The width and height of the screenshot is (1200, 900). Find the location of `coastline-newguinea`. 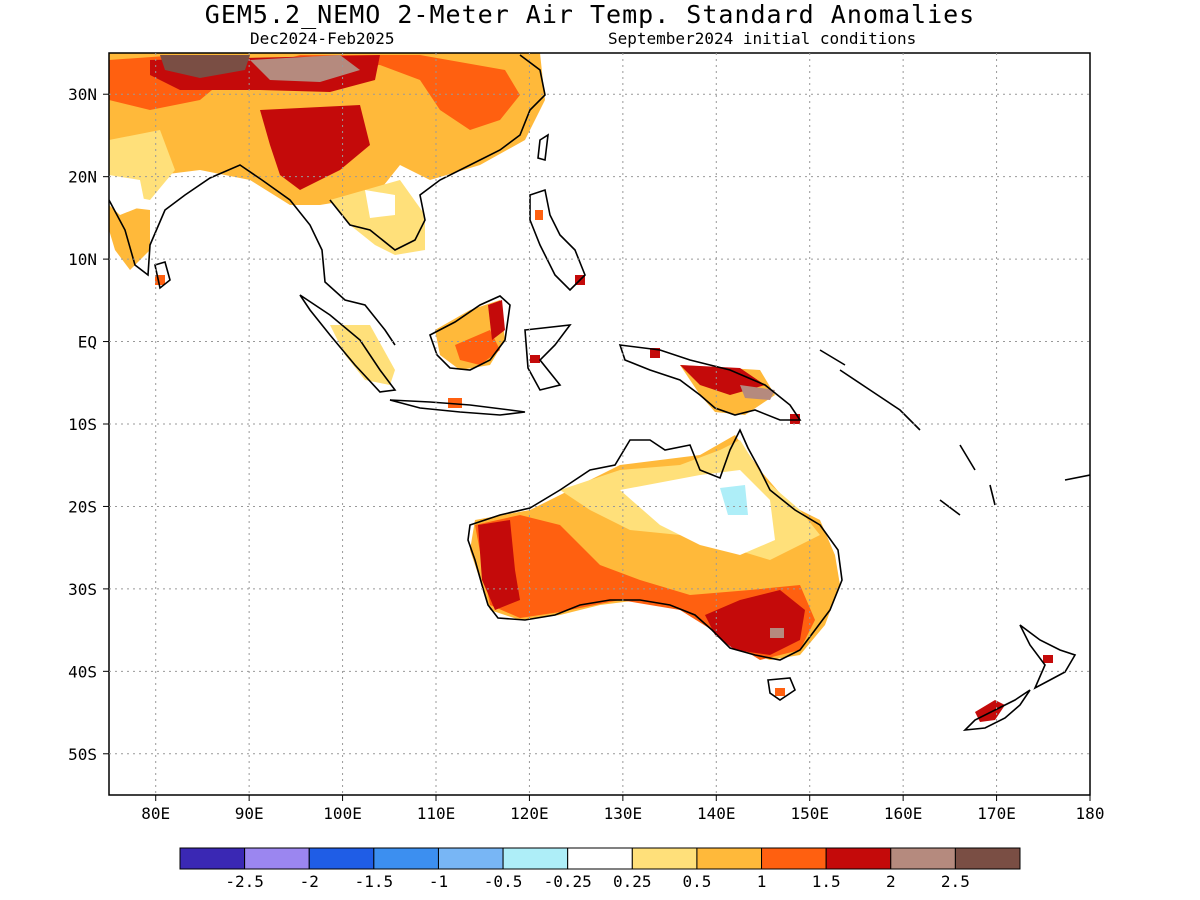

coastline-newguinea is located at coordinates (710, 382).